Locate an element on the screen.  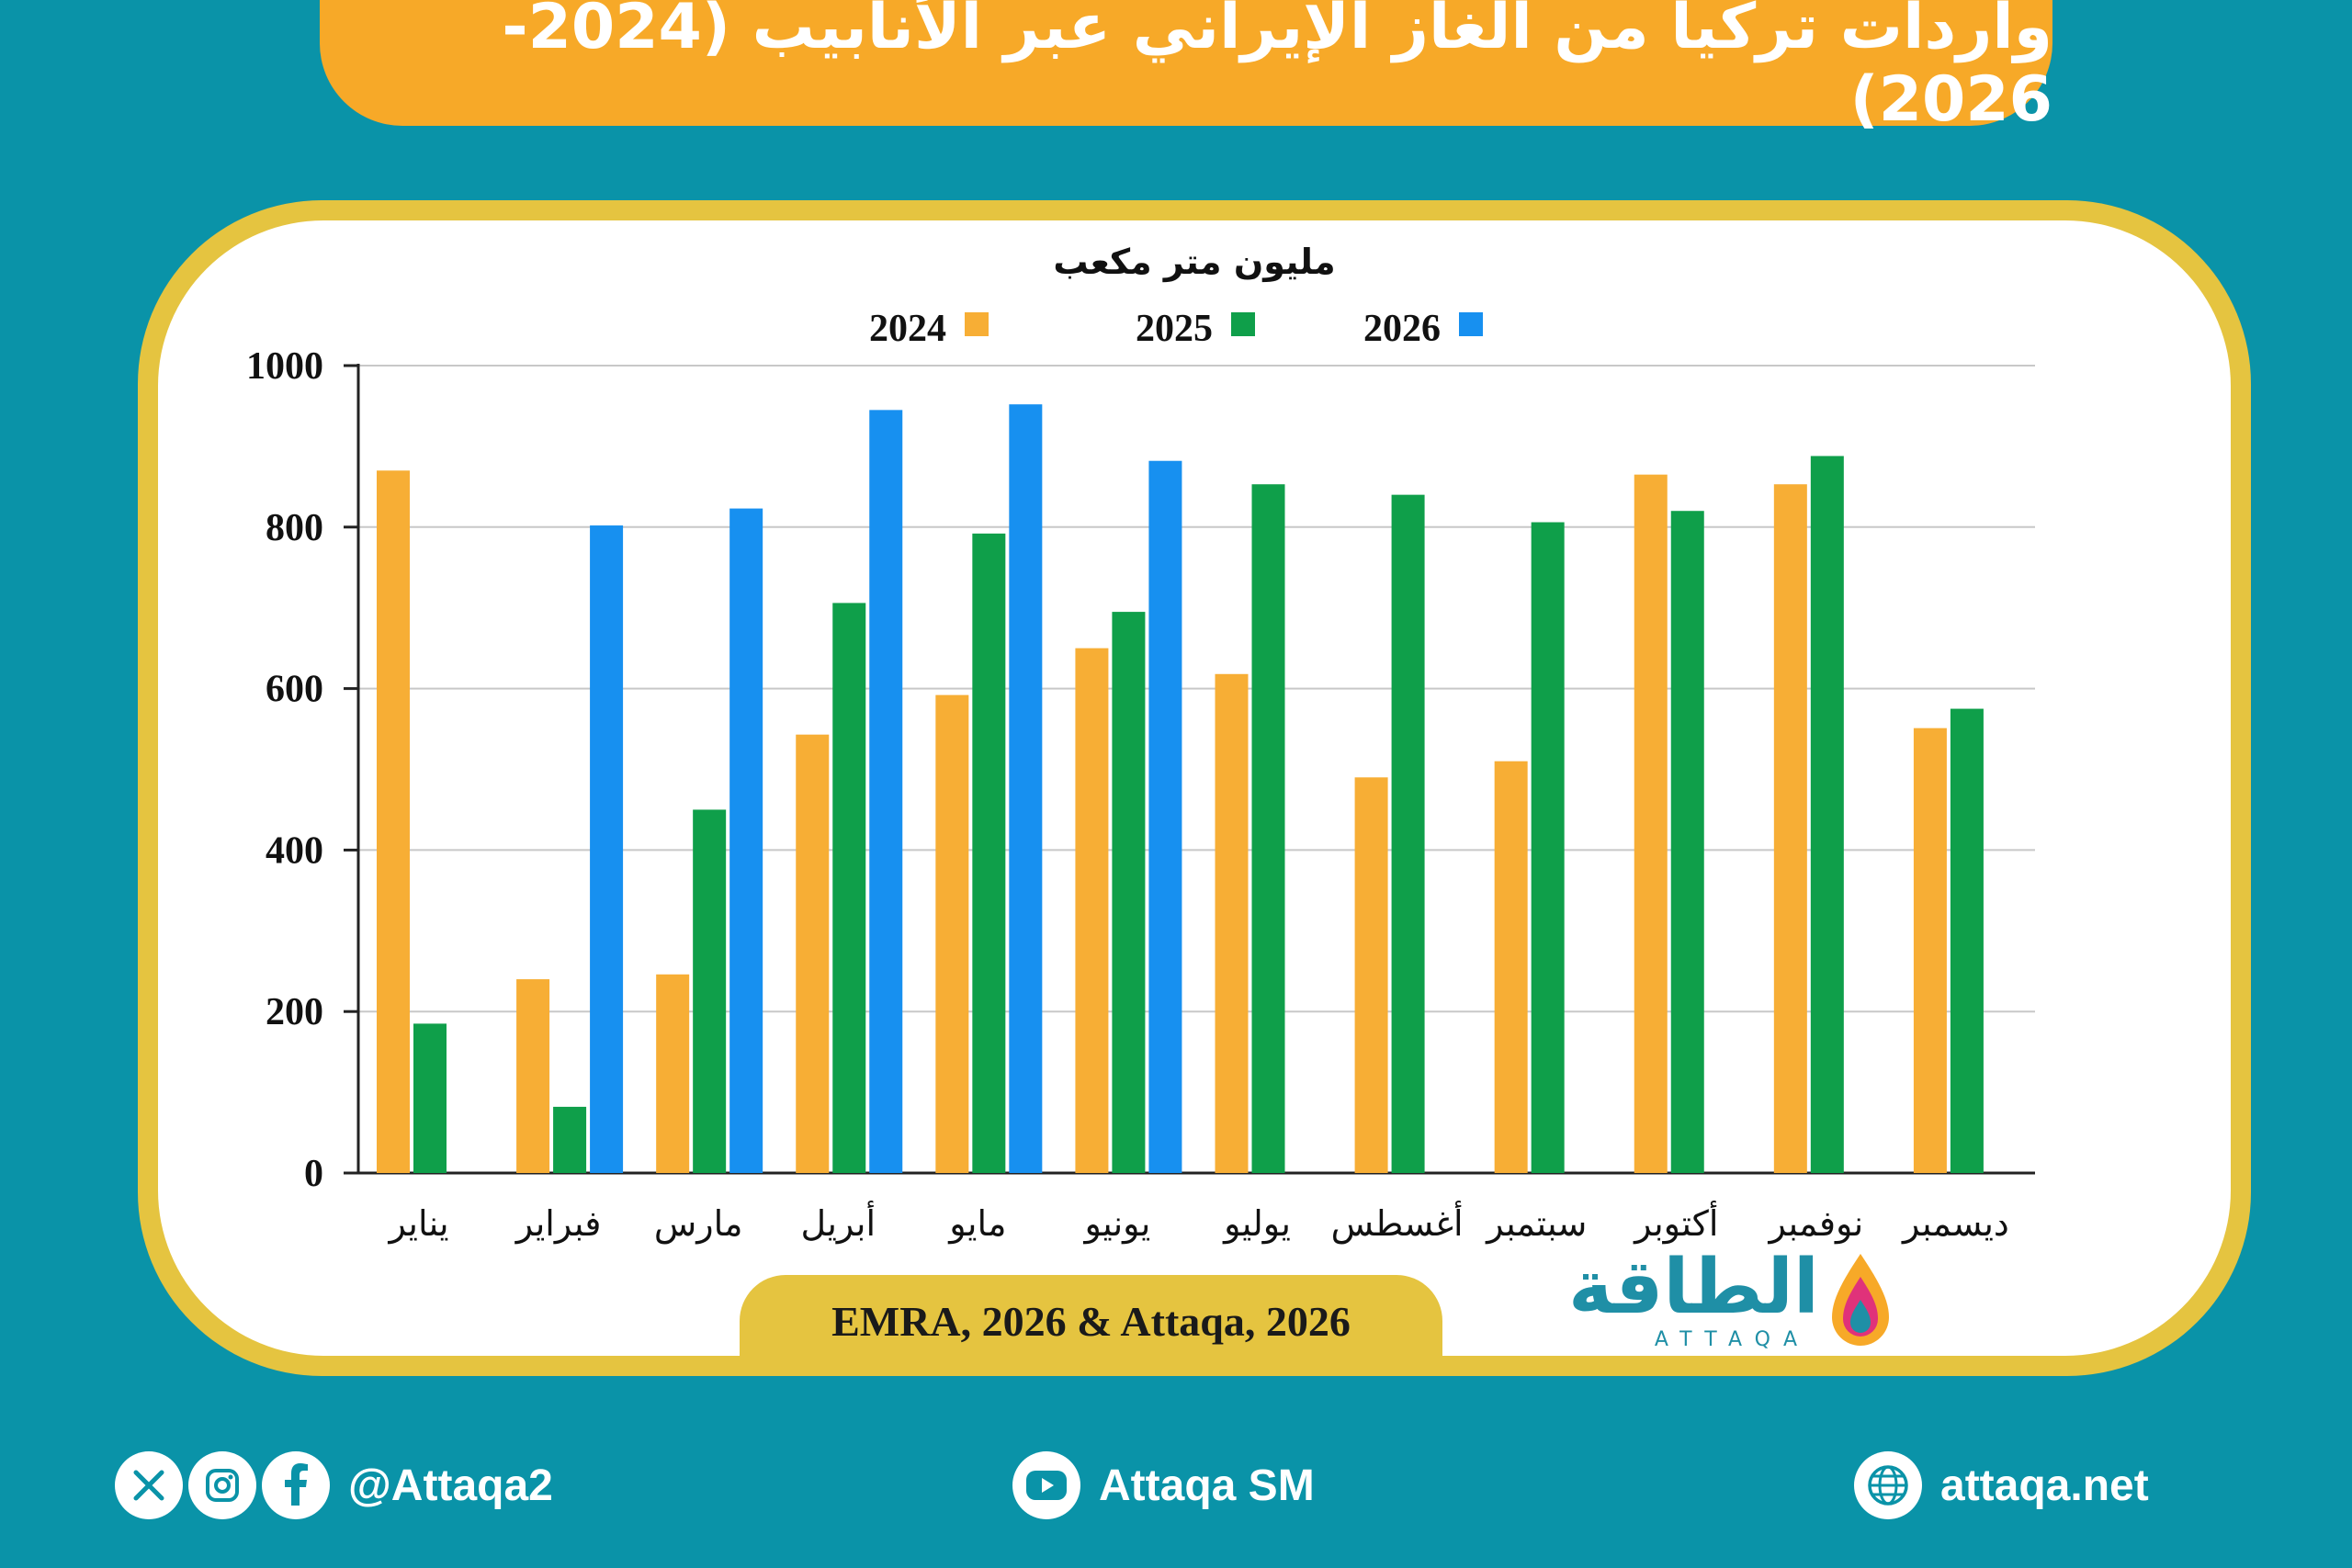
source-pill: EMRA, 2026 & Attaqa, 2026 is located at coordinates (1091, 1321).